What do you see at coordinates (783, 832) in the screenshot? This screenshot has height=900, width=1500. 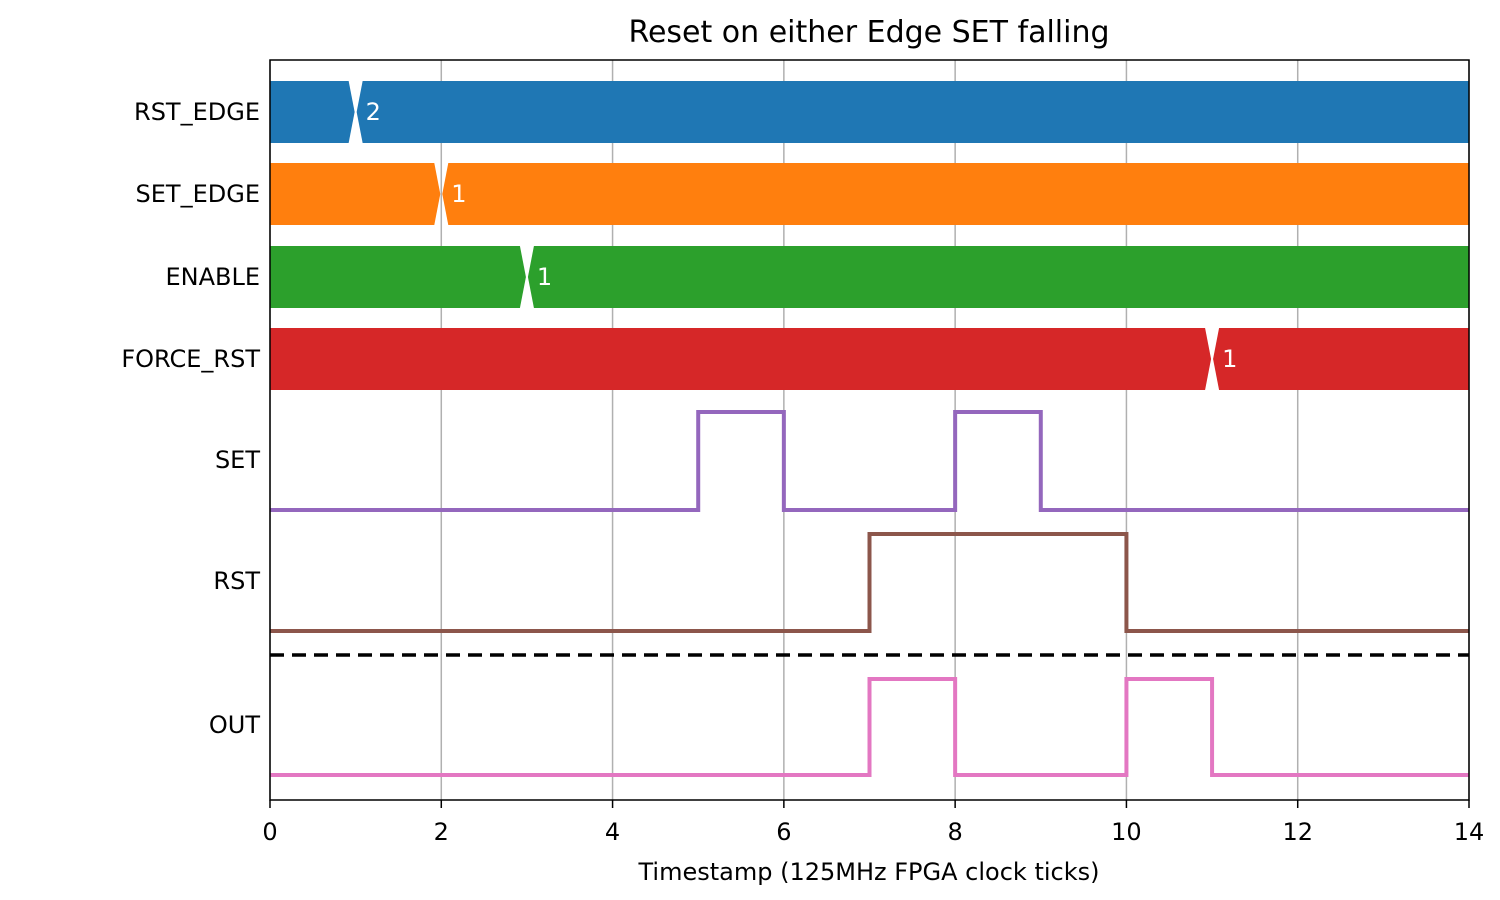 I see `x-tick-label: 6` at bounding box center [783, 832].